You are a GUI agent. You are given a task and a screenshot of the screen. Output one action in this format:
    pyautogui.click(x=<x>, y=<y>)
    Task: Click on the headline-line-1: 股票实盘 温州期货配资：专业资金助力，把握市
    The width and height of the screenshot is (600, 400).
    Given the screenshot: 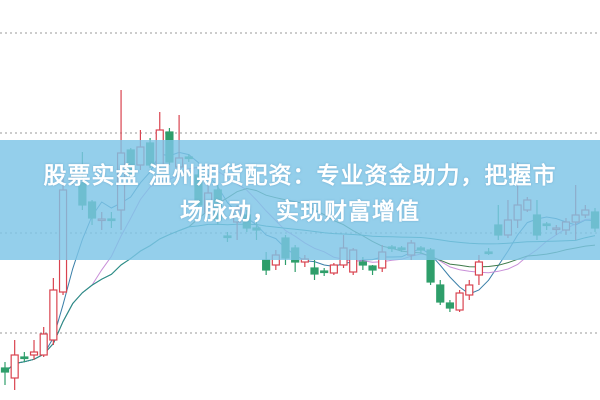 What is the action you would take?
    pyautogui.click(x=300, y=176)
    